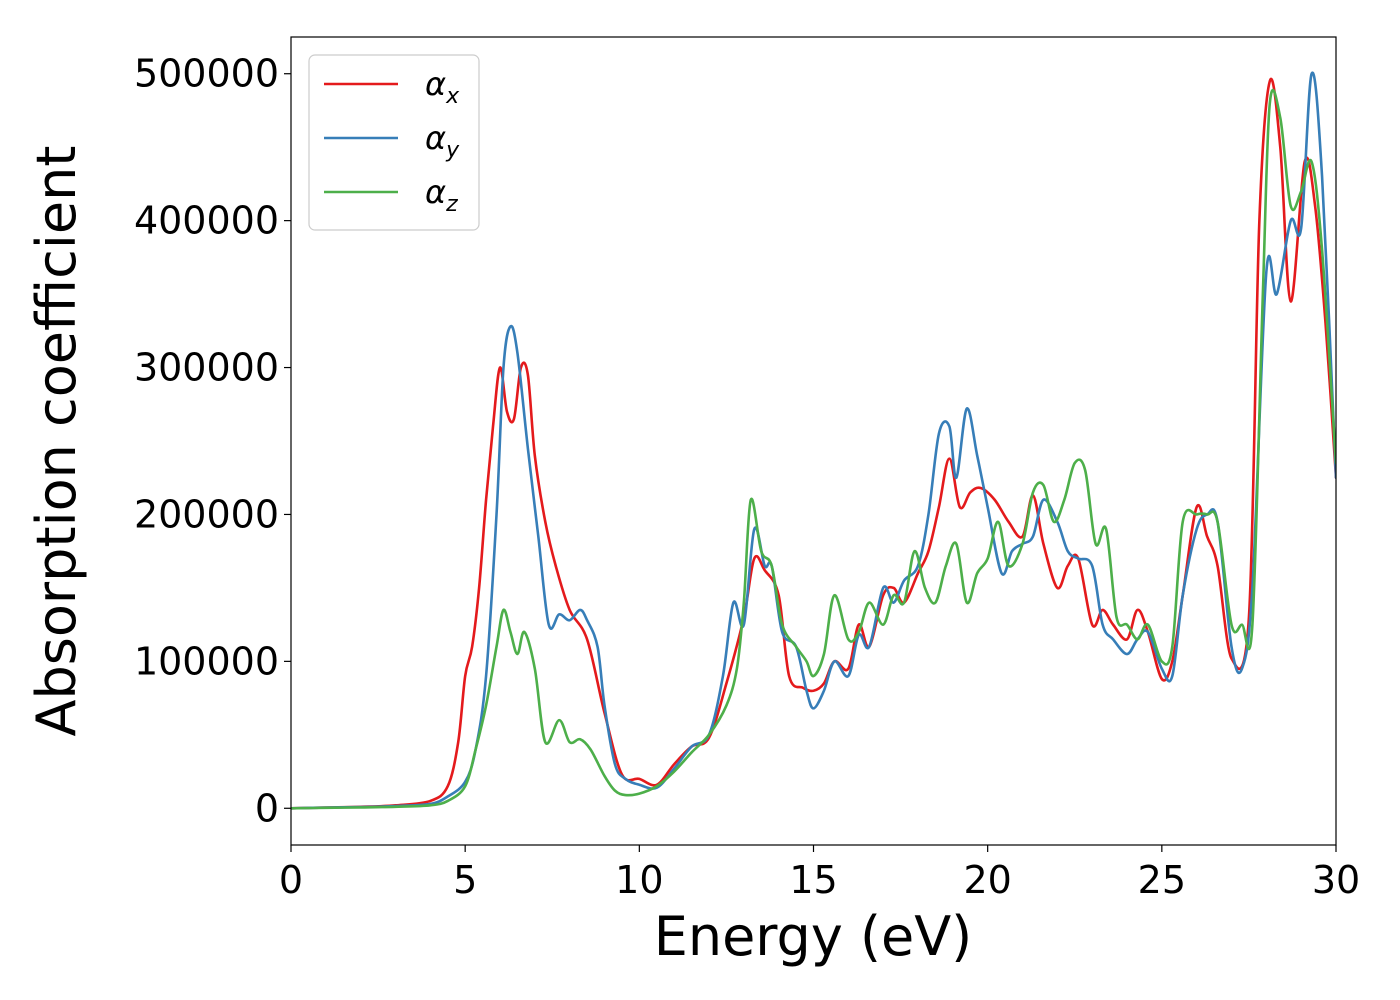  Describe the element at coordinates (267, 808) in the screenshot. I see `y-tick-label: 0` at that location.